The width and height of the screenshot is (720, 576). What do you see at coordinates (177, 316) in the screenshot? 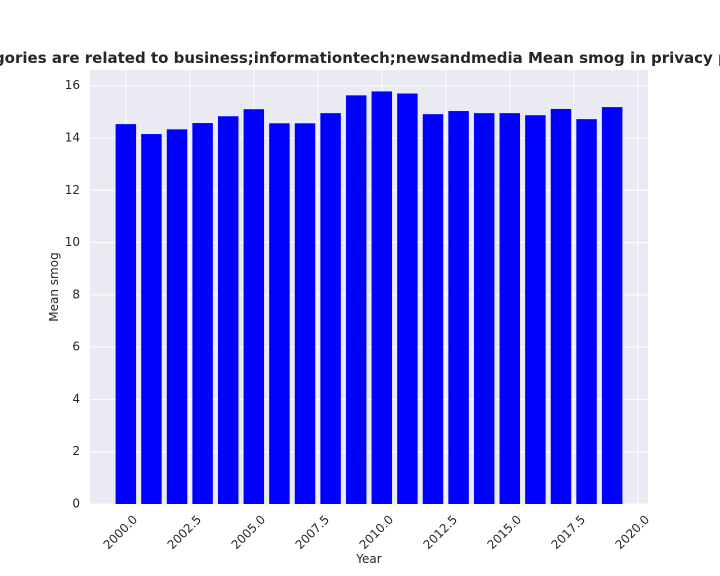
I see `bar-2002` at bounding box center [177, 316].